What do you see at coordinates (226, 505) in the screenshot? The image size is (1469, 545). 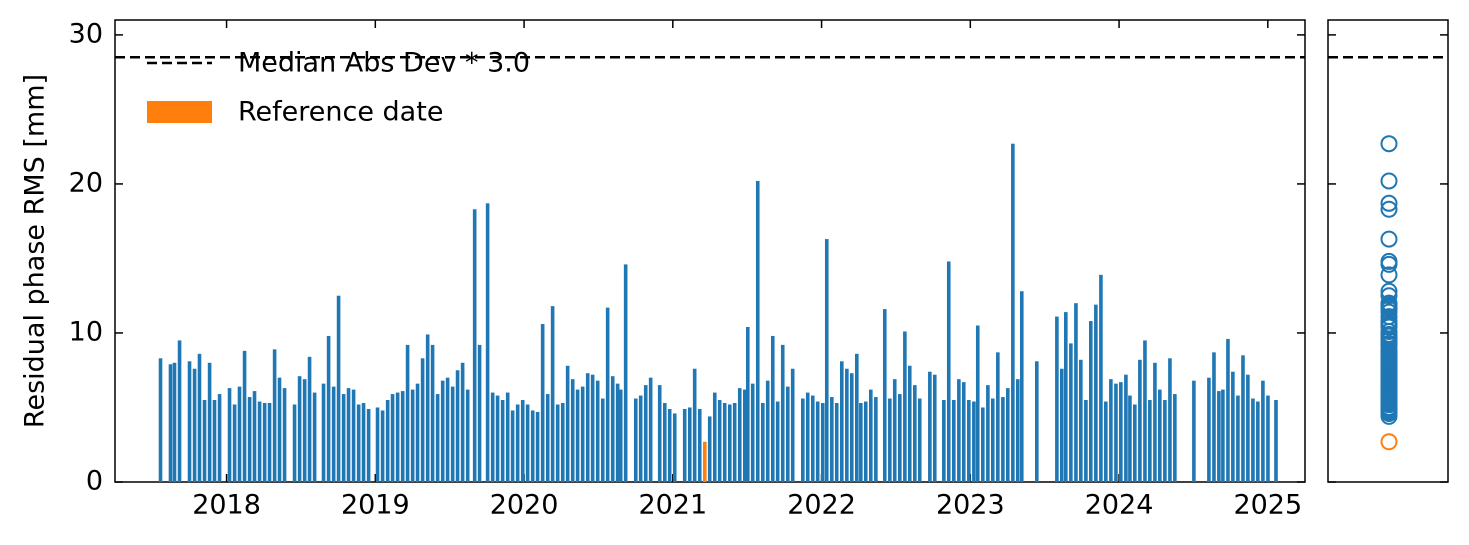 I see `x-tick-label: 2018` at bounding box center [226, 505].